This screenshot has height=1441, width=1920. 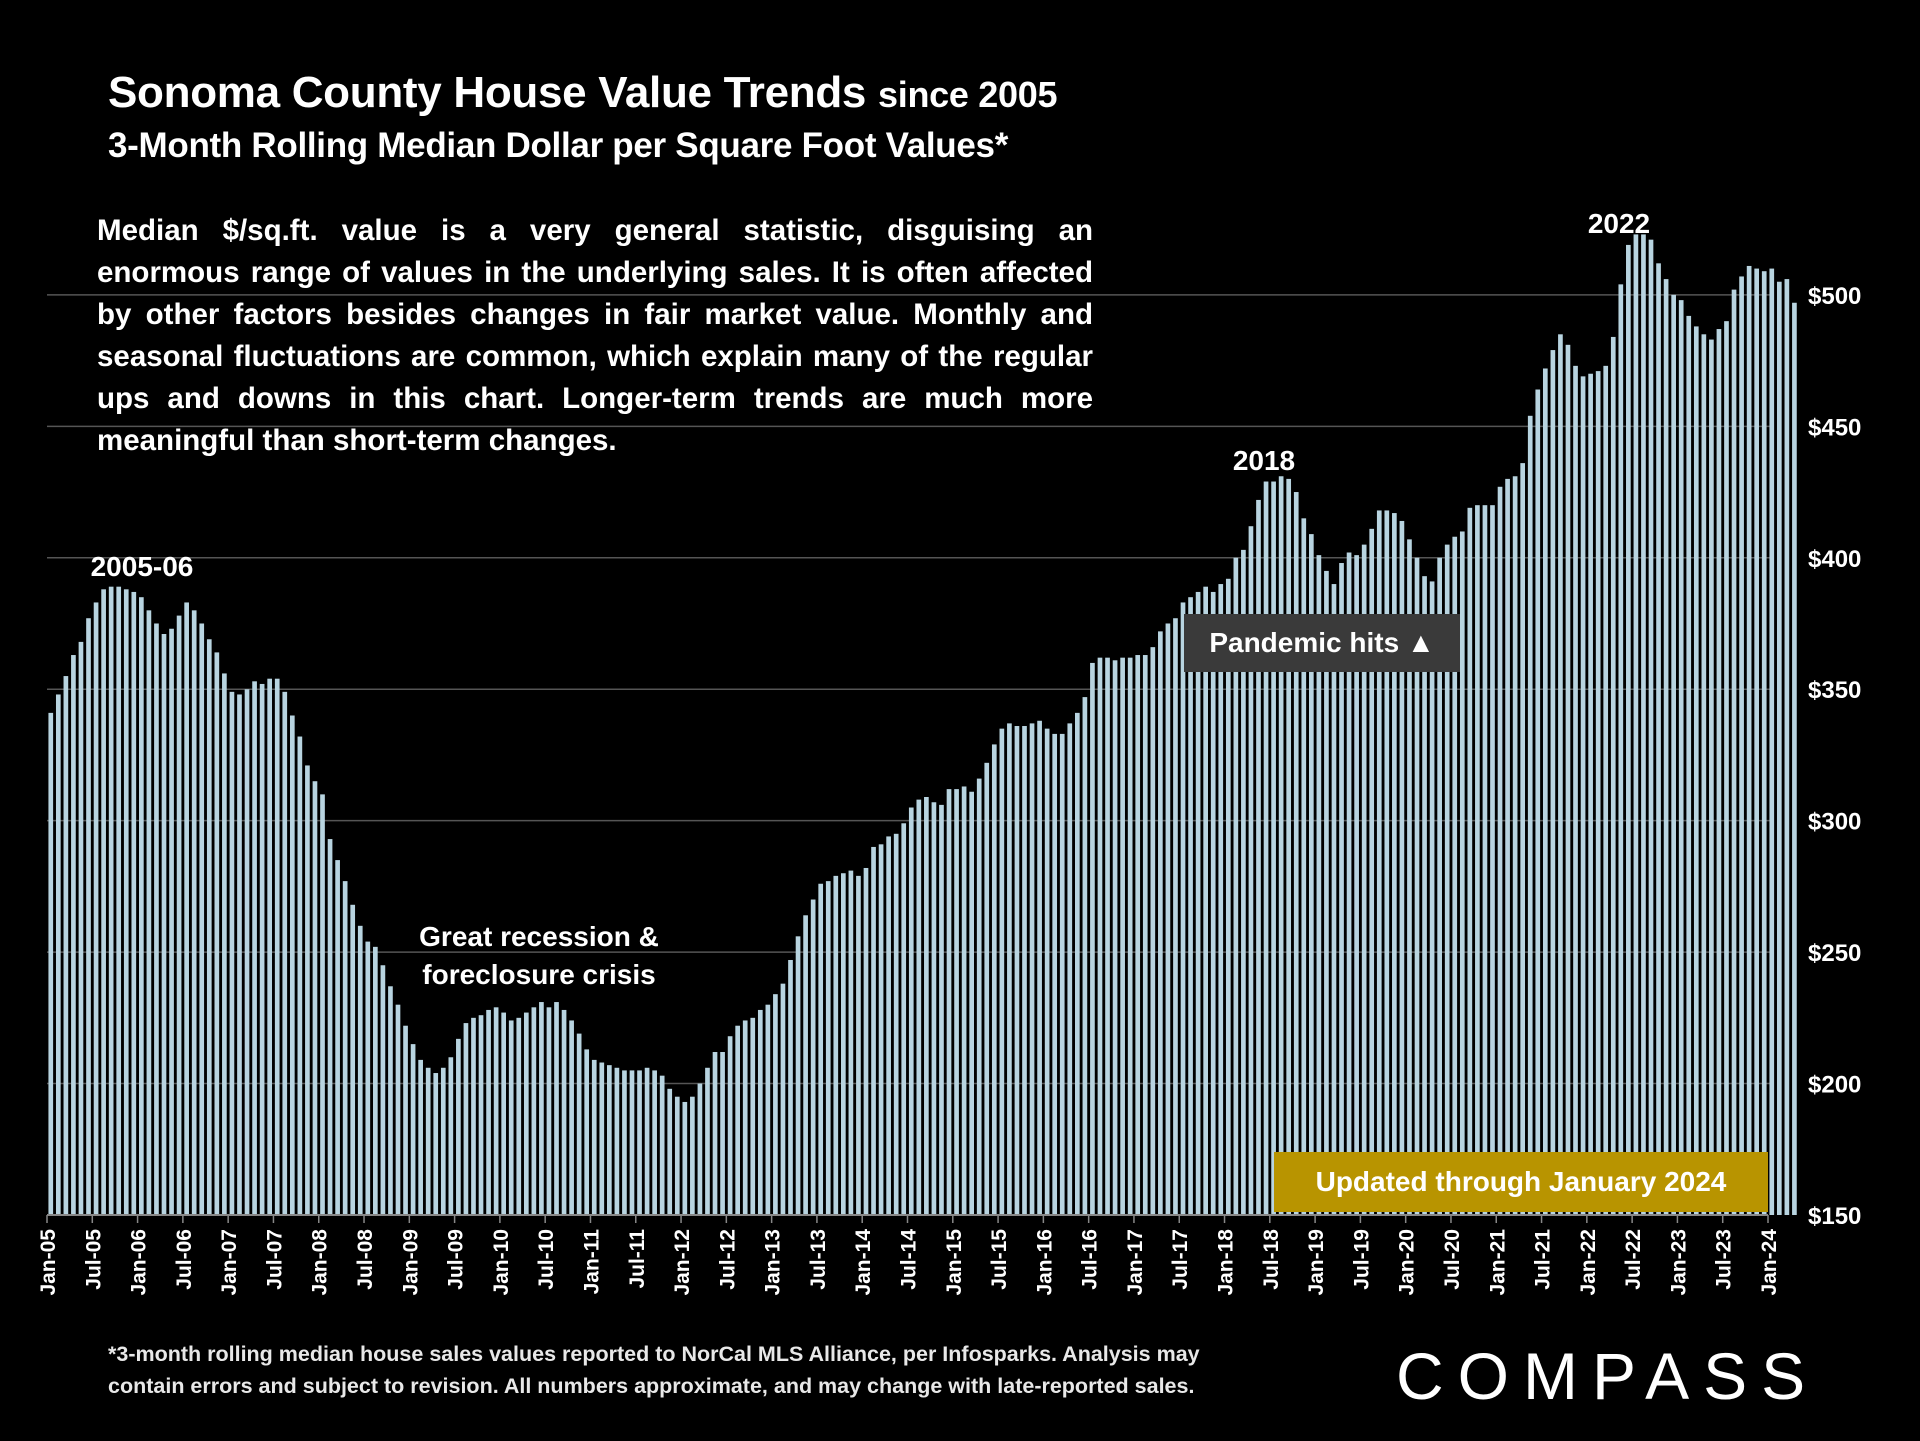 What do you see at coordinates (863, 1262) in the screenshot?
I see `x-tick-label: Jan-14` at bounding box center [863, 1262].